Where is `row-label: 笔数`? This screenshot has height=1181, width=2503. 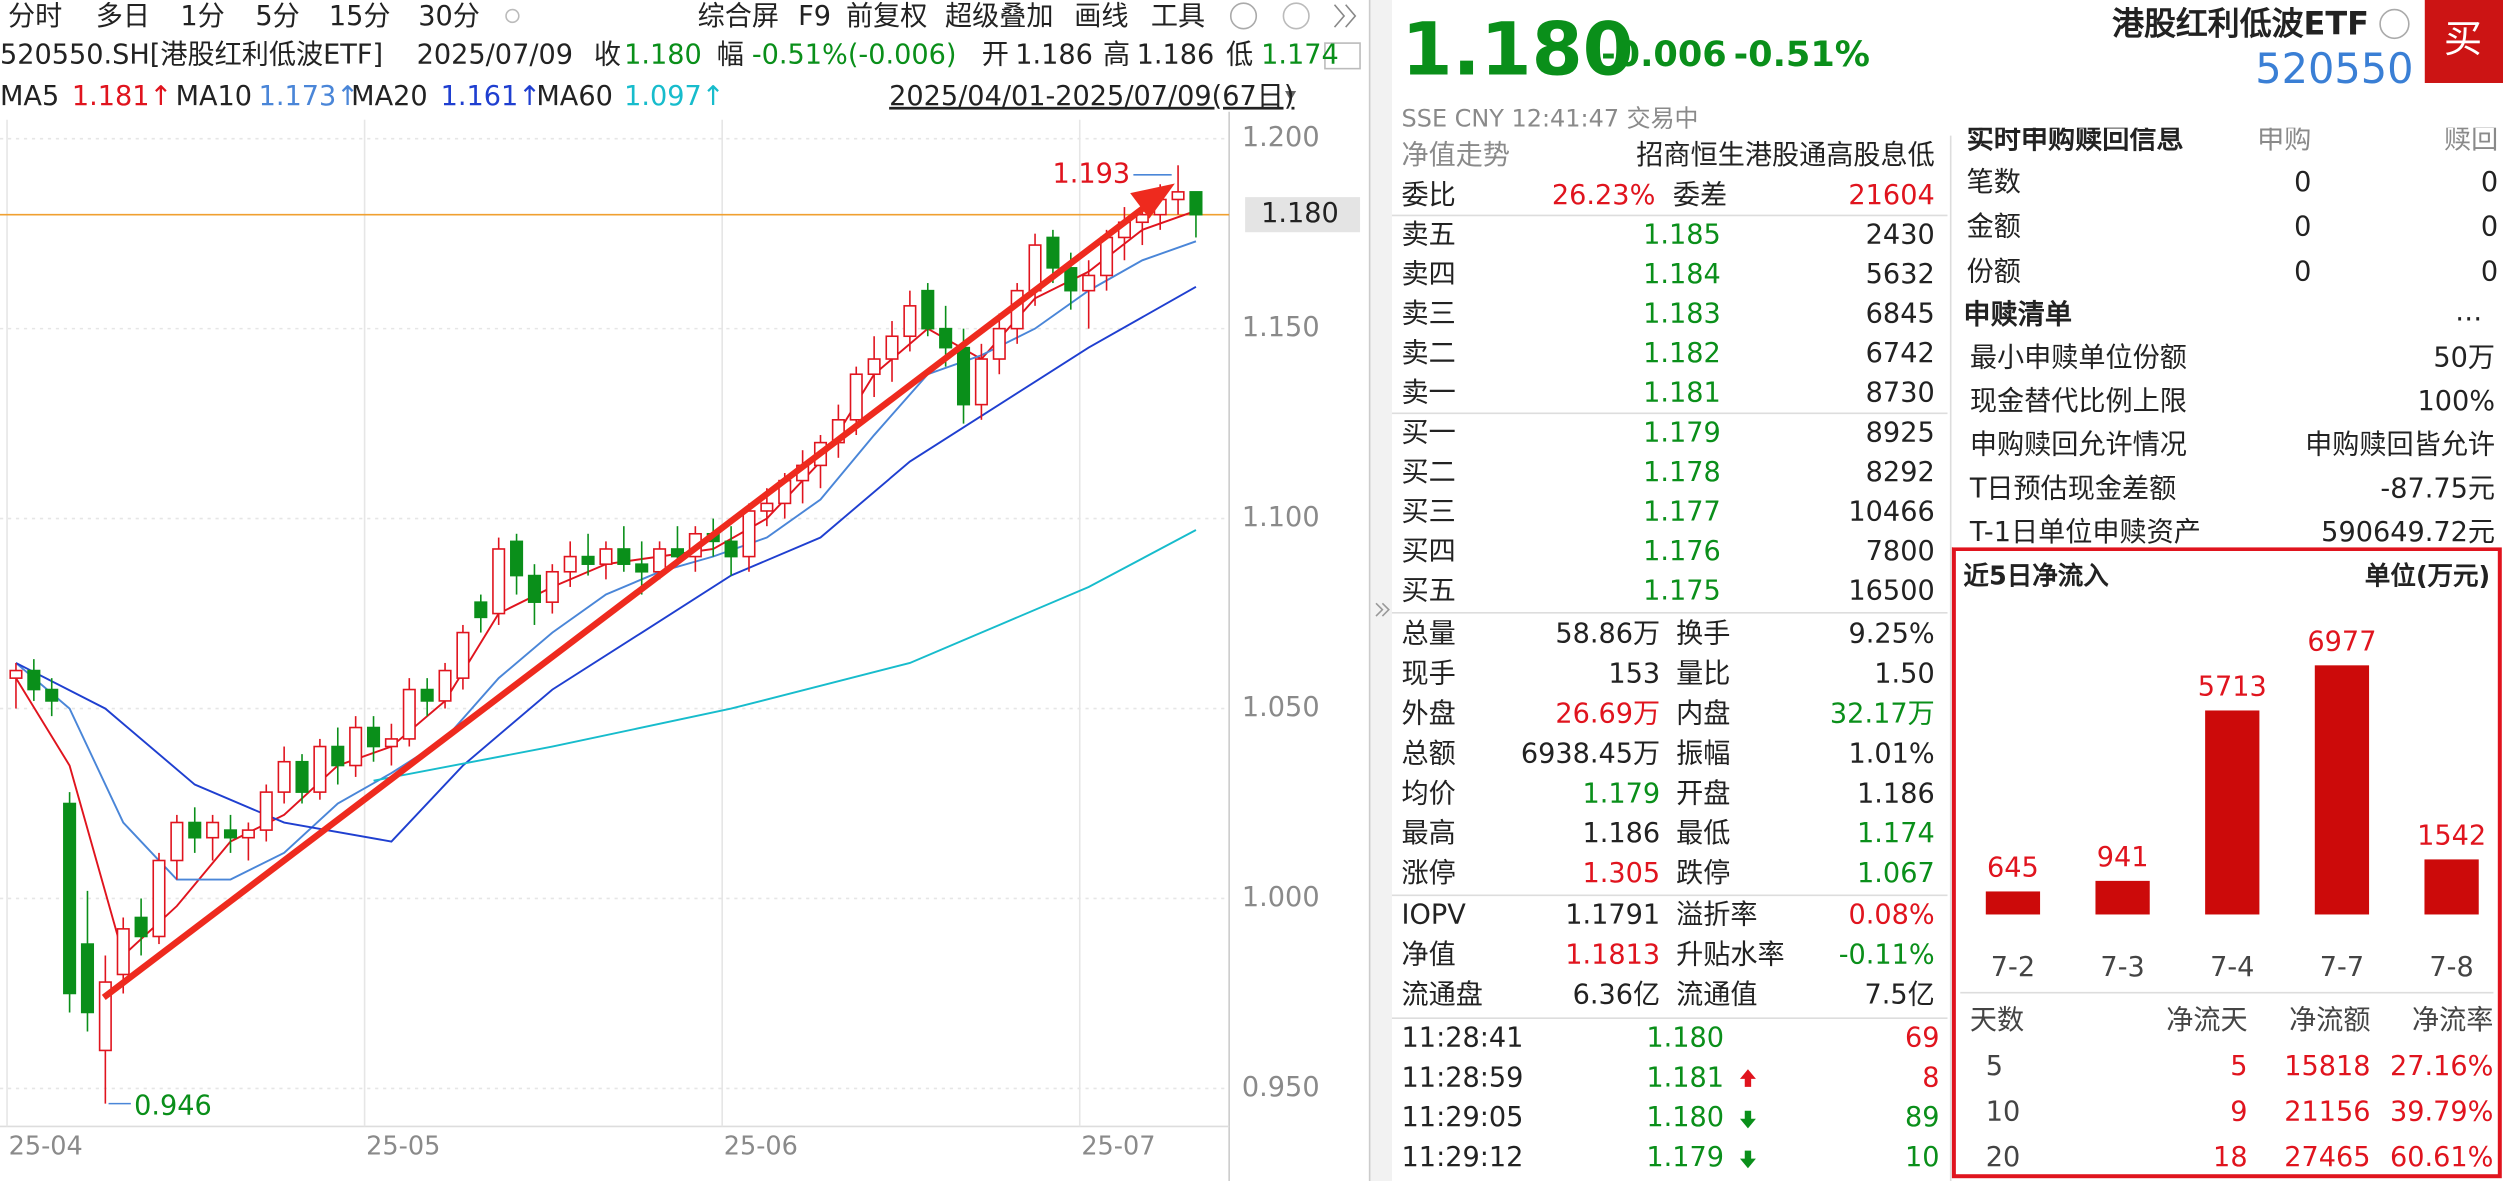
row-label: 笔数 is located at coordinates (1994, 182).